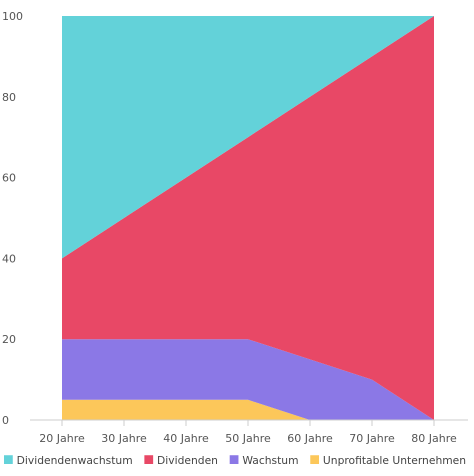  I want to click on x-tick-label: 80 Jahre, so click(434, 438).